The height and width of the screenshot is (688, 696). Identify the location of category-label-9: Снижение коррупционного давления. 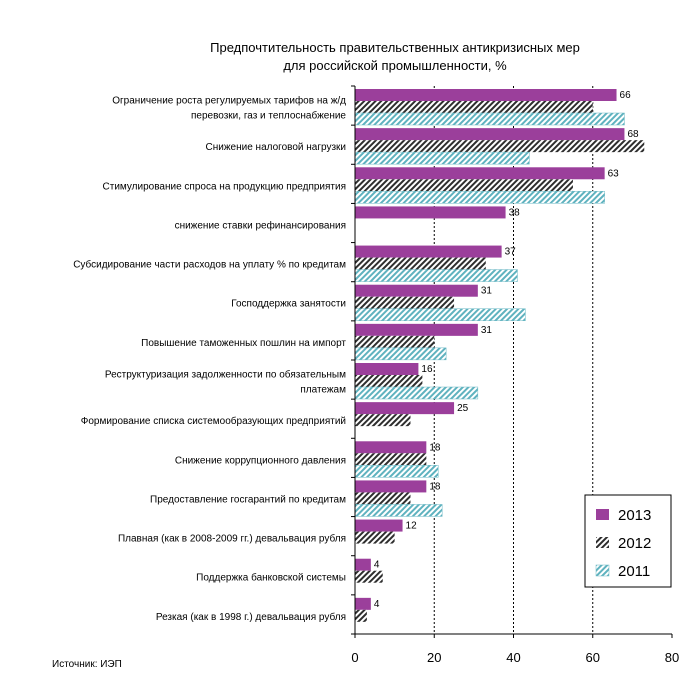
(260, 460).